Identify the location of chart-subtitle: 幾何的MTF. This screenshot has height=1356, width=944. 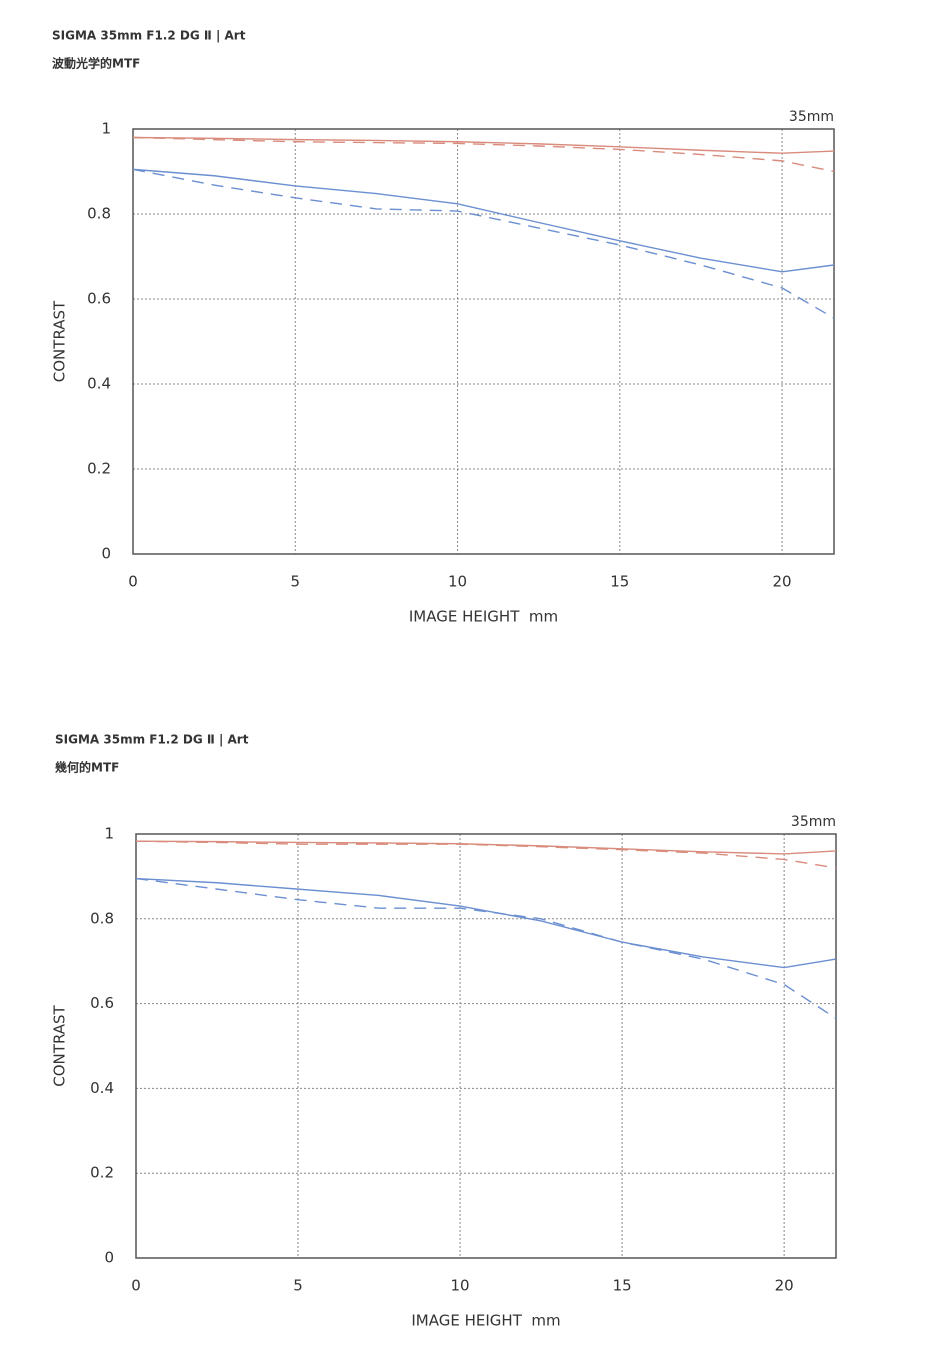
(87, 767).